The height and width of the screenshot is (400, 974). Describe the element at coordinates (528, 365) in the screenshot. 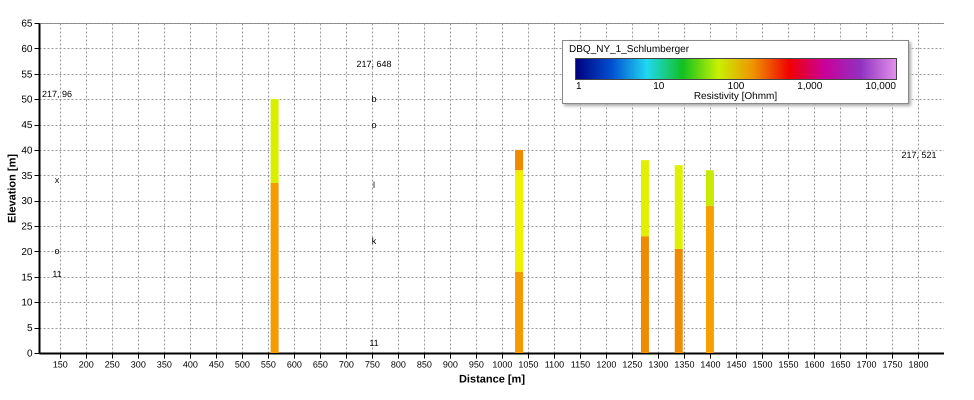

I see `x-tick-label: 1050` at that location.